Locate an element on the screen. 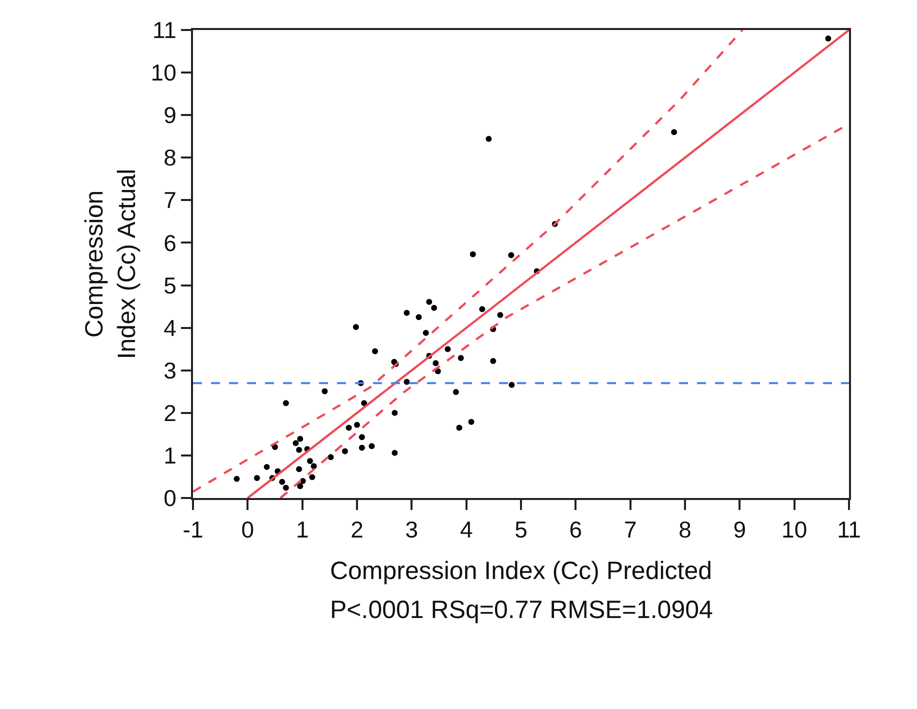 Image resolution: width=917 pixels, height=709 pixels. y-tick-label: 9 is located at coordinates (170, 115).